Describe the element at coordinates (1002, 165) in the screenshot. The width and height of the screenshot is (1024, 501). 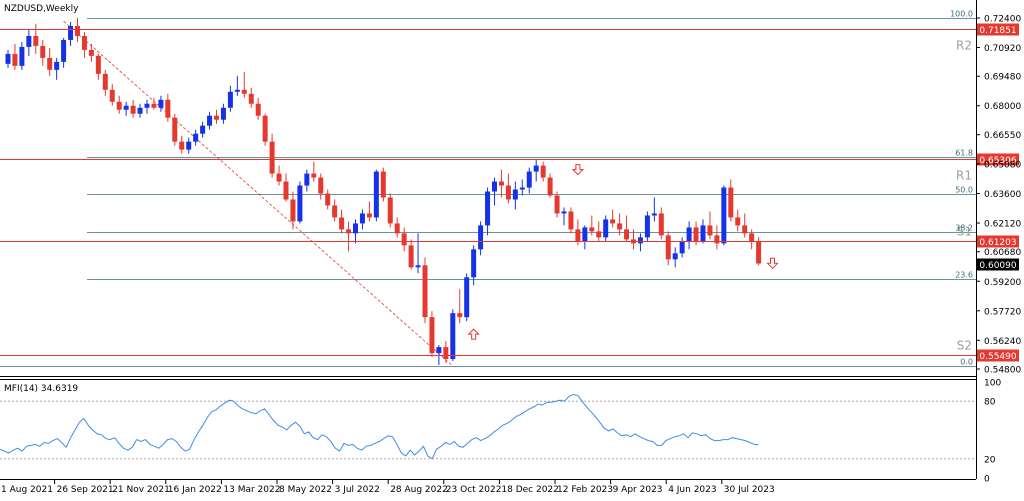
I see `price-tick-label: 0.65080` at that location.